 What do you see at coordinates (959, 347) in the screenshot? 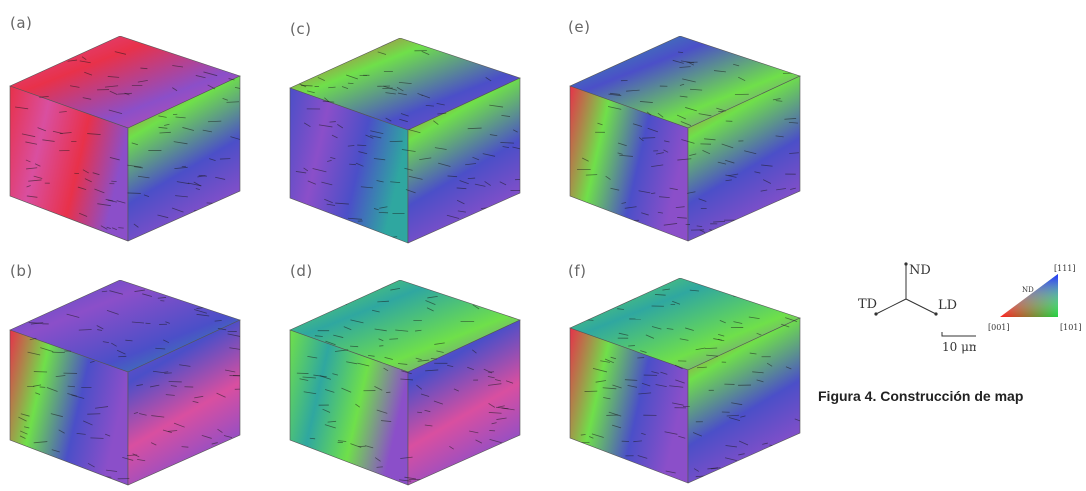
I see `scale-bar-label: 10 μm` at bounding box center [959, 347].